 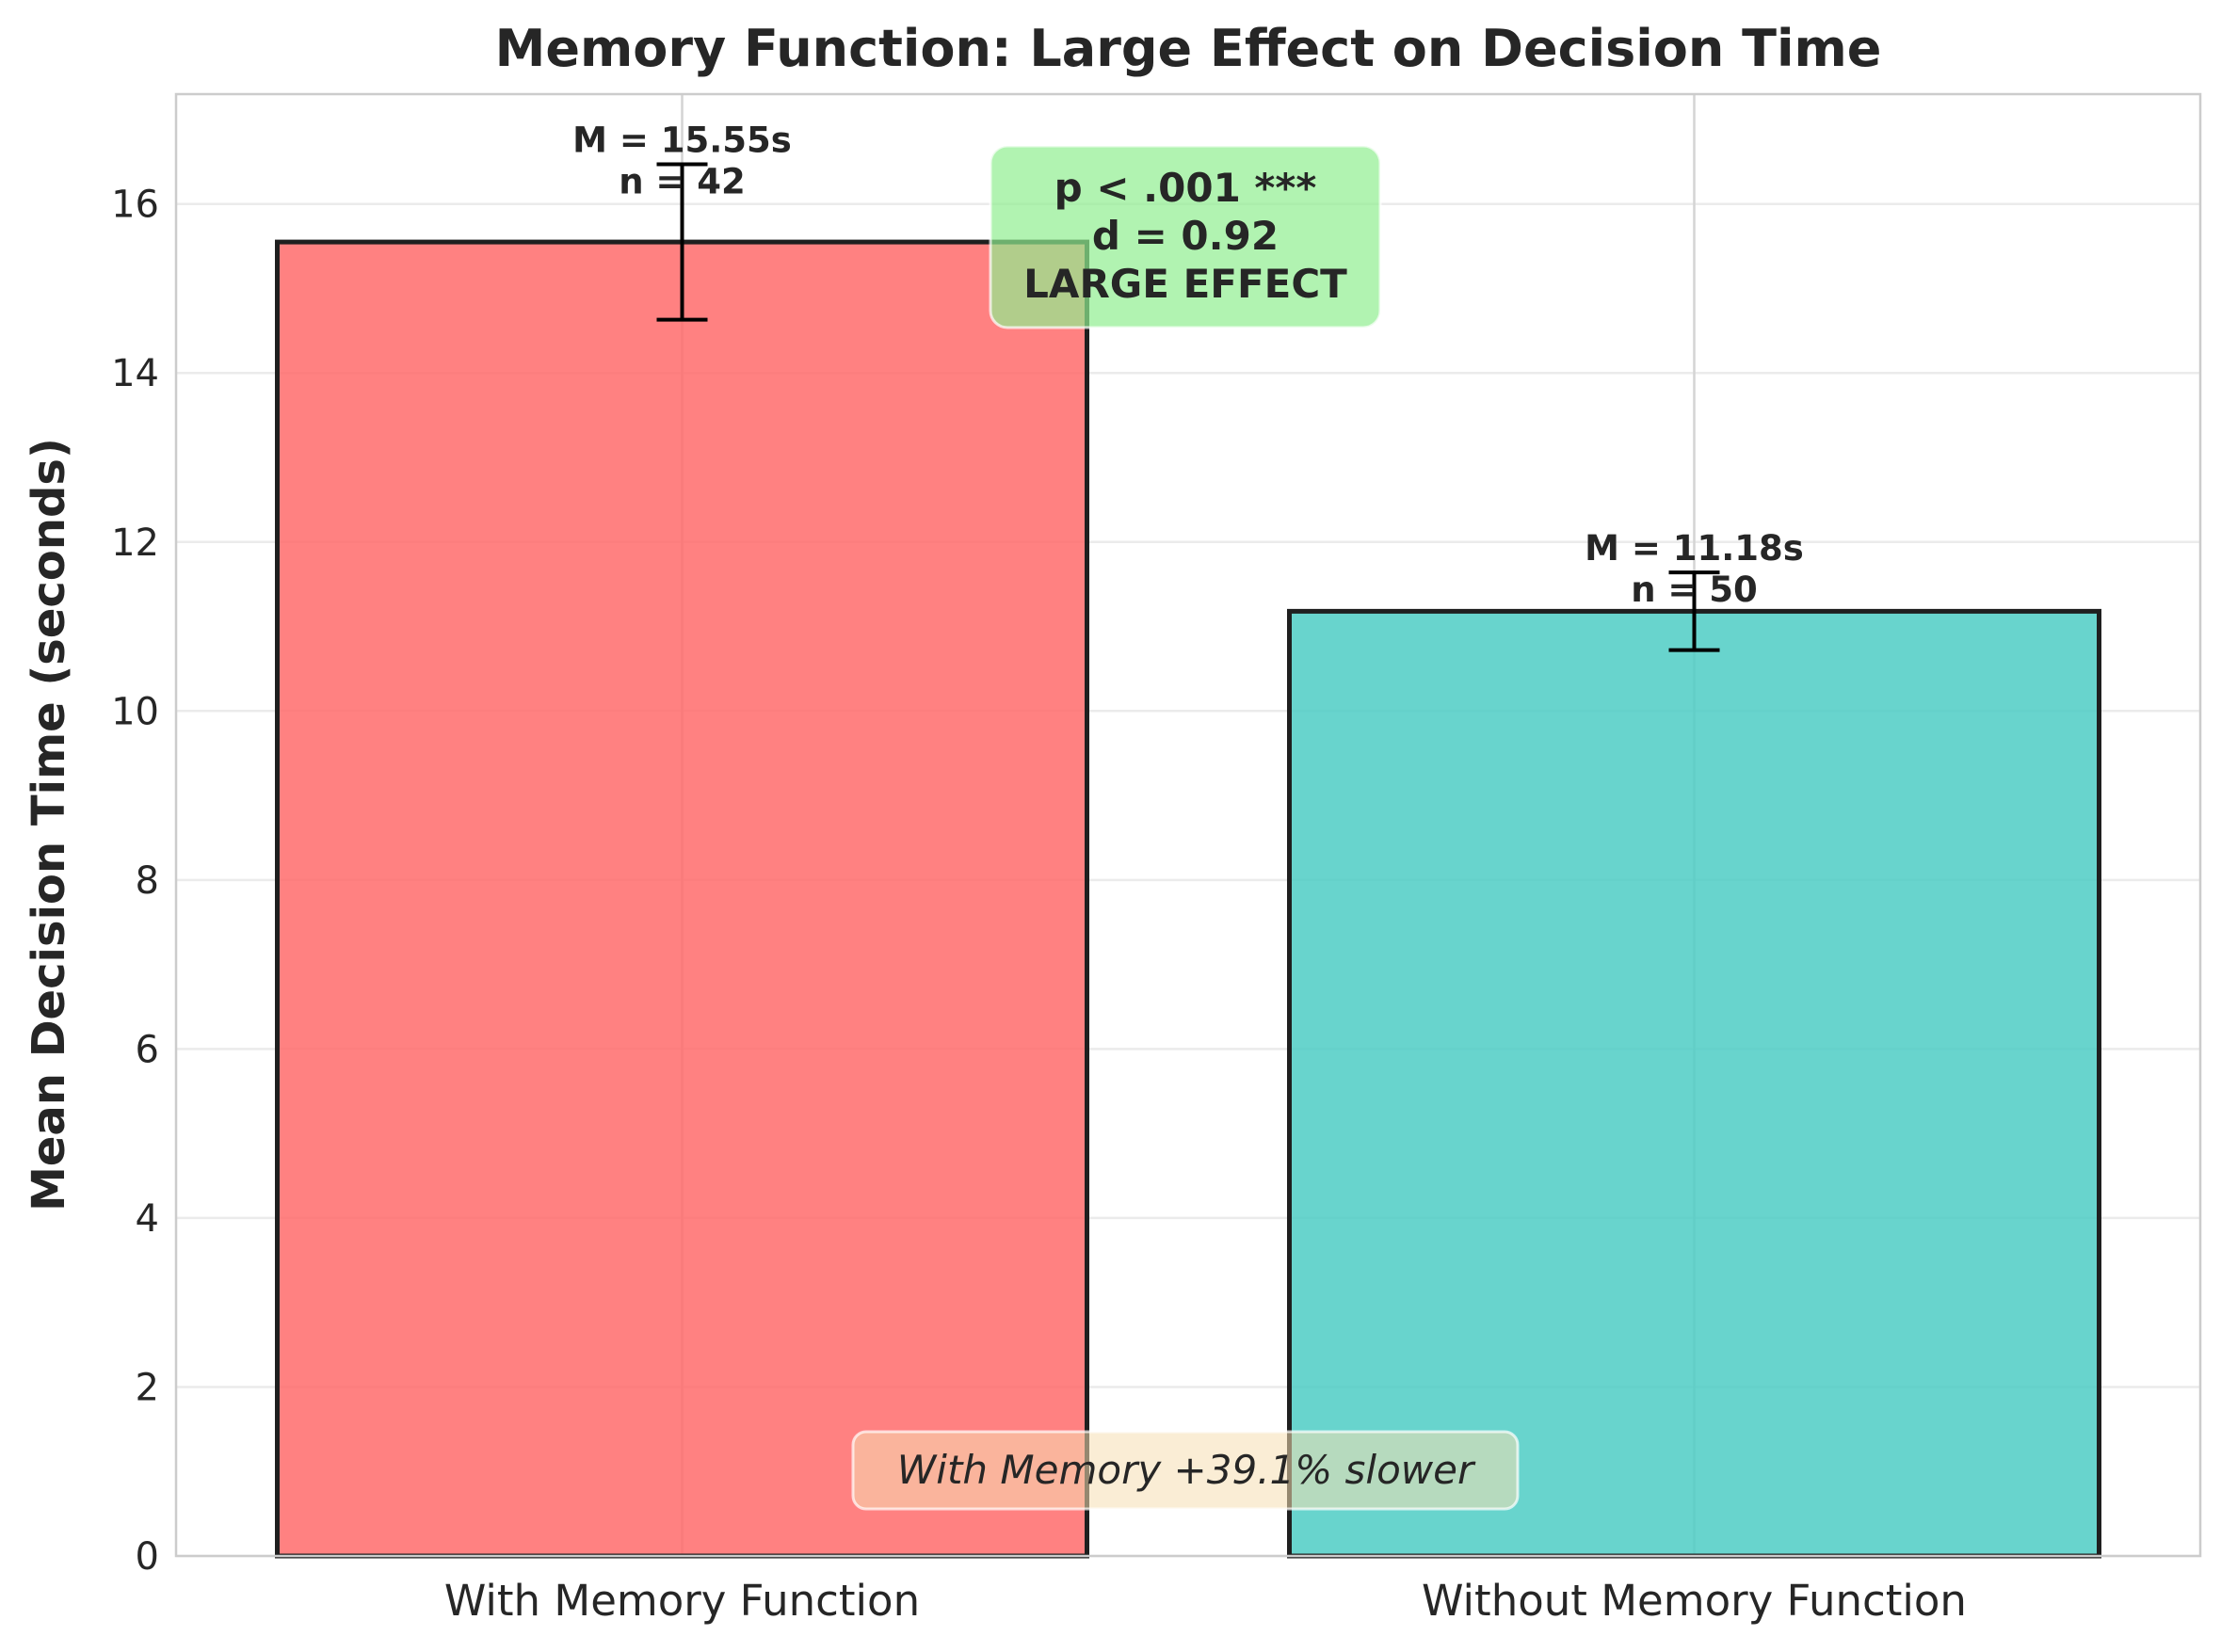 I want to click on y-tick-label: 6, so click(x=147, y=1049).